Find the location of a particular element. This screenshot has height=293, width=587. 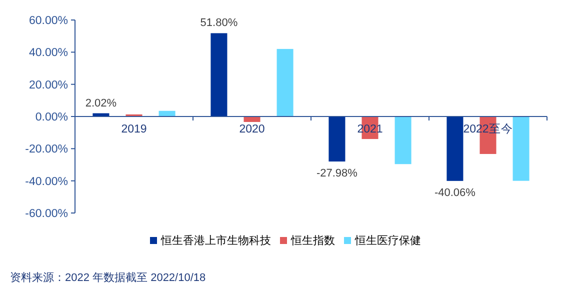

legend-label: 恒生指数 is located at coordinates (312, 240).